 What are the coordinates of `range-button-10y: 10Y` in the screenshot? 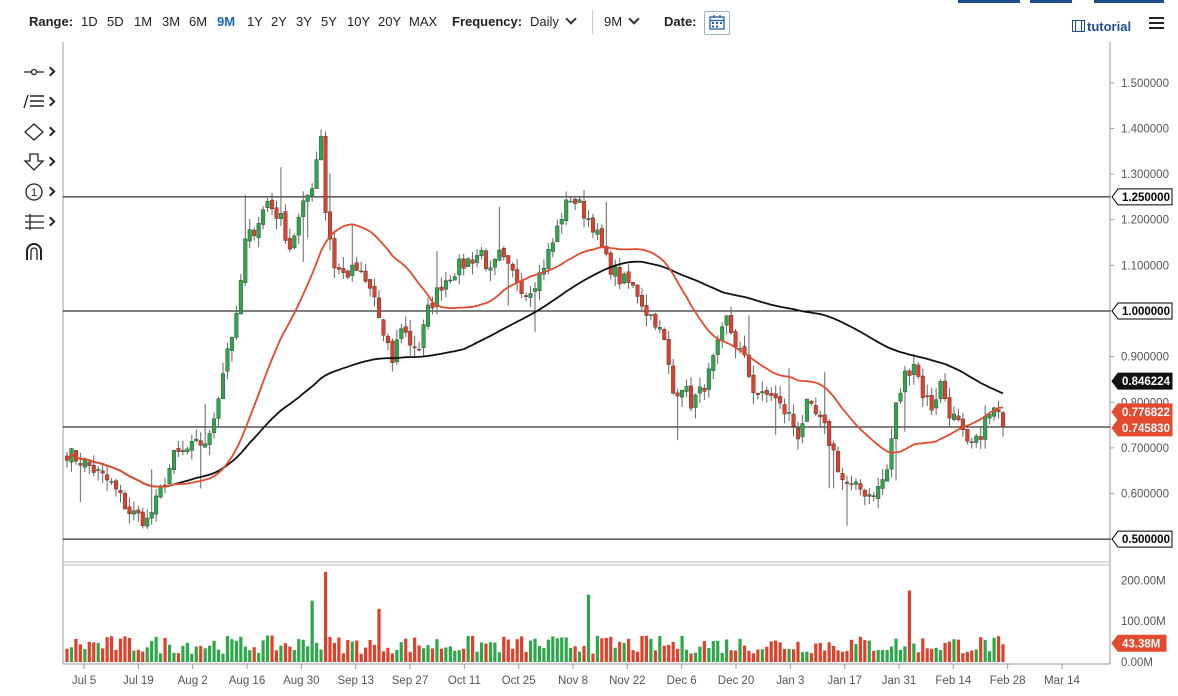 It's located at (359, 21).